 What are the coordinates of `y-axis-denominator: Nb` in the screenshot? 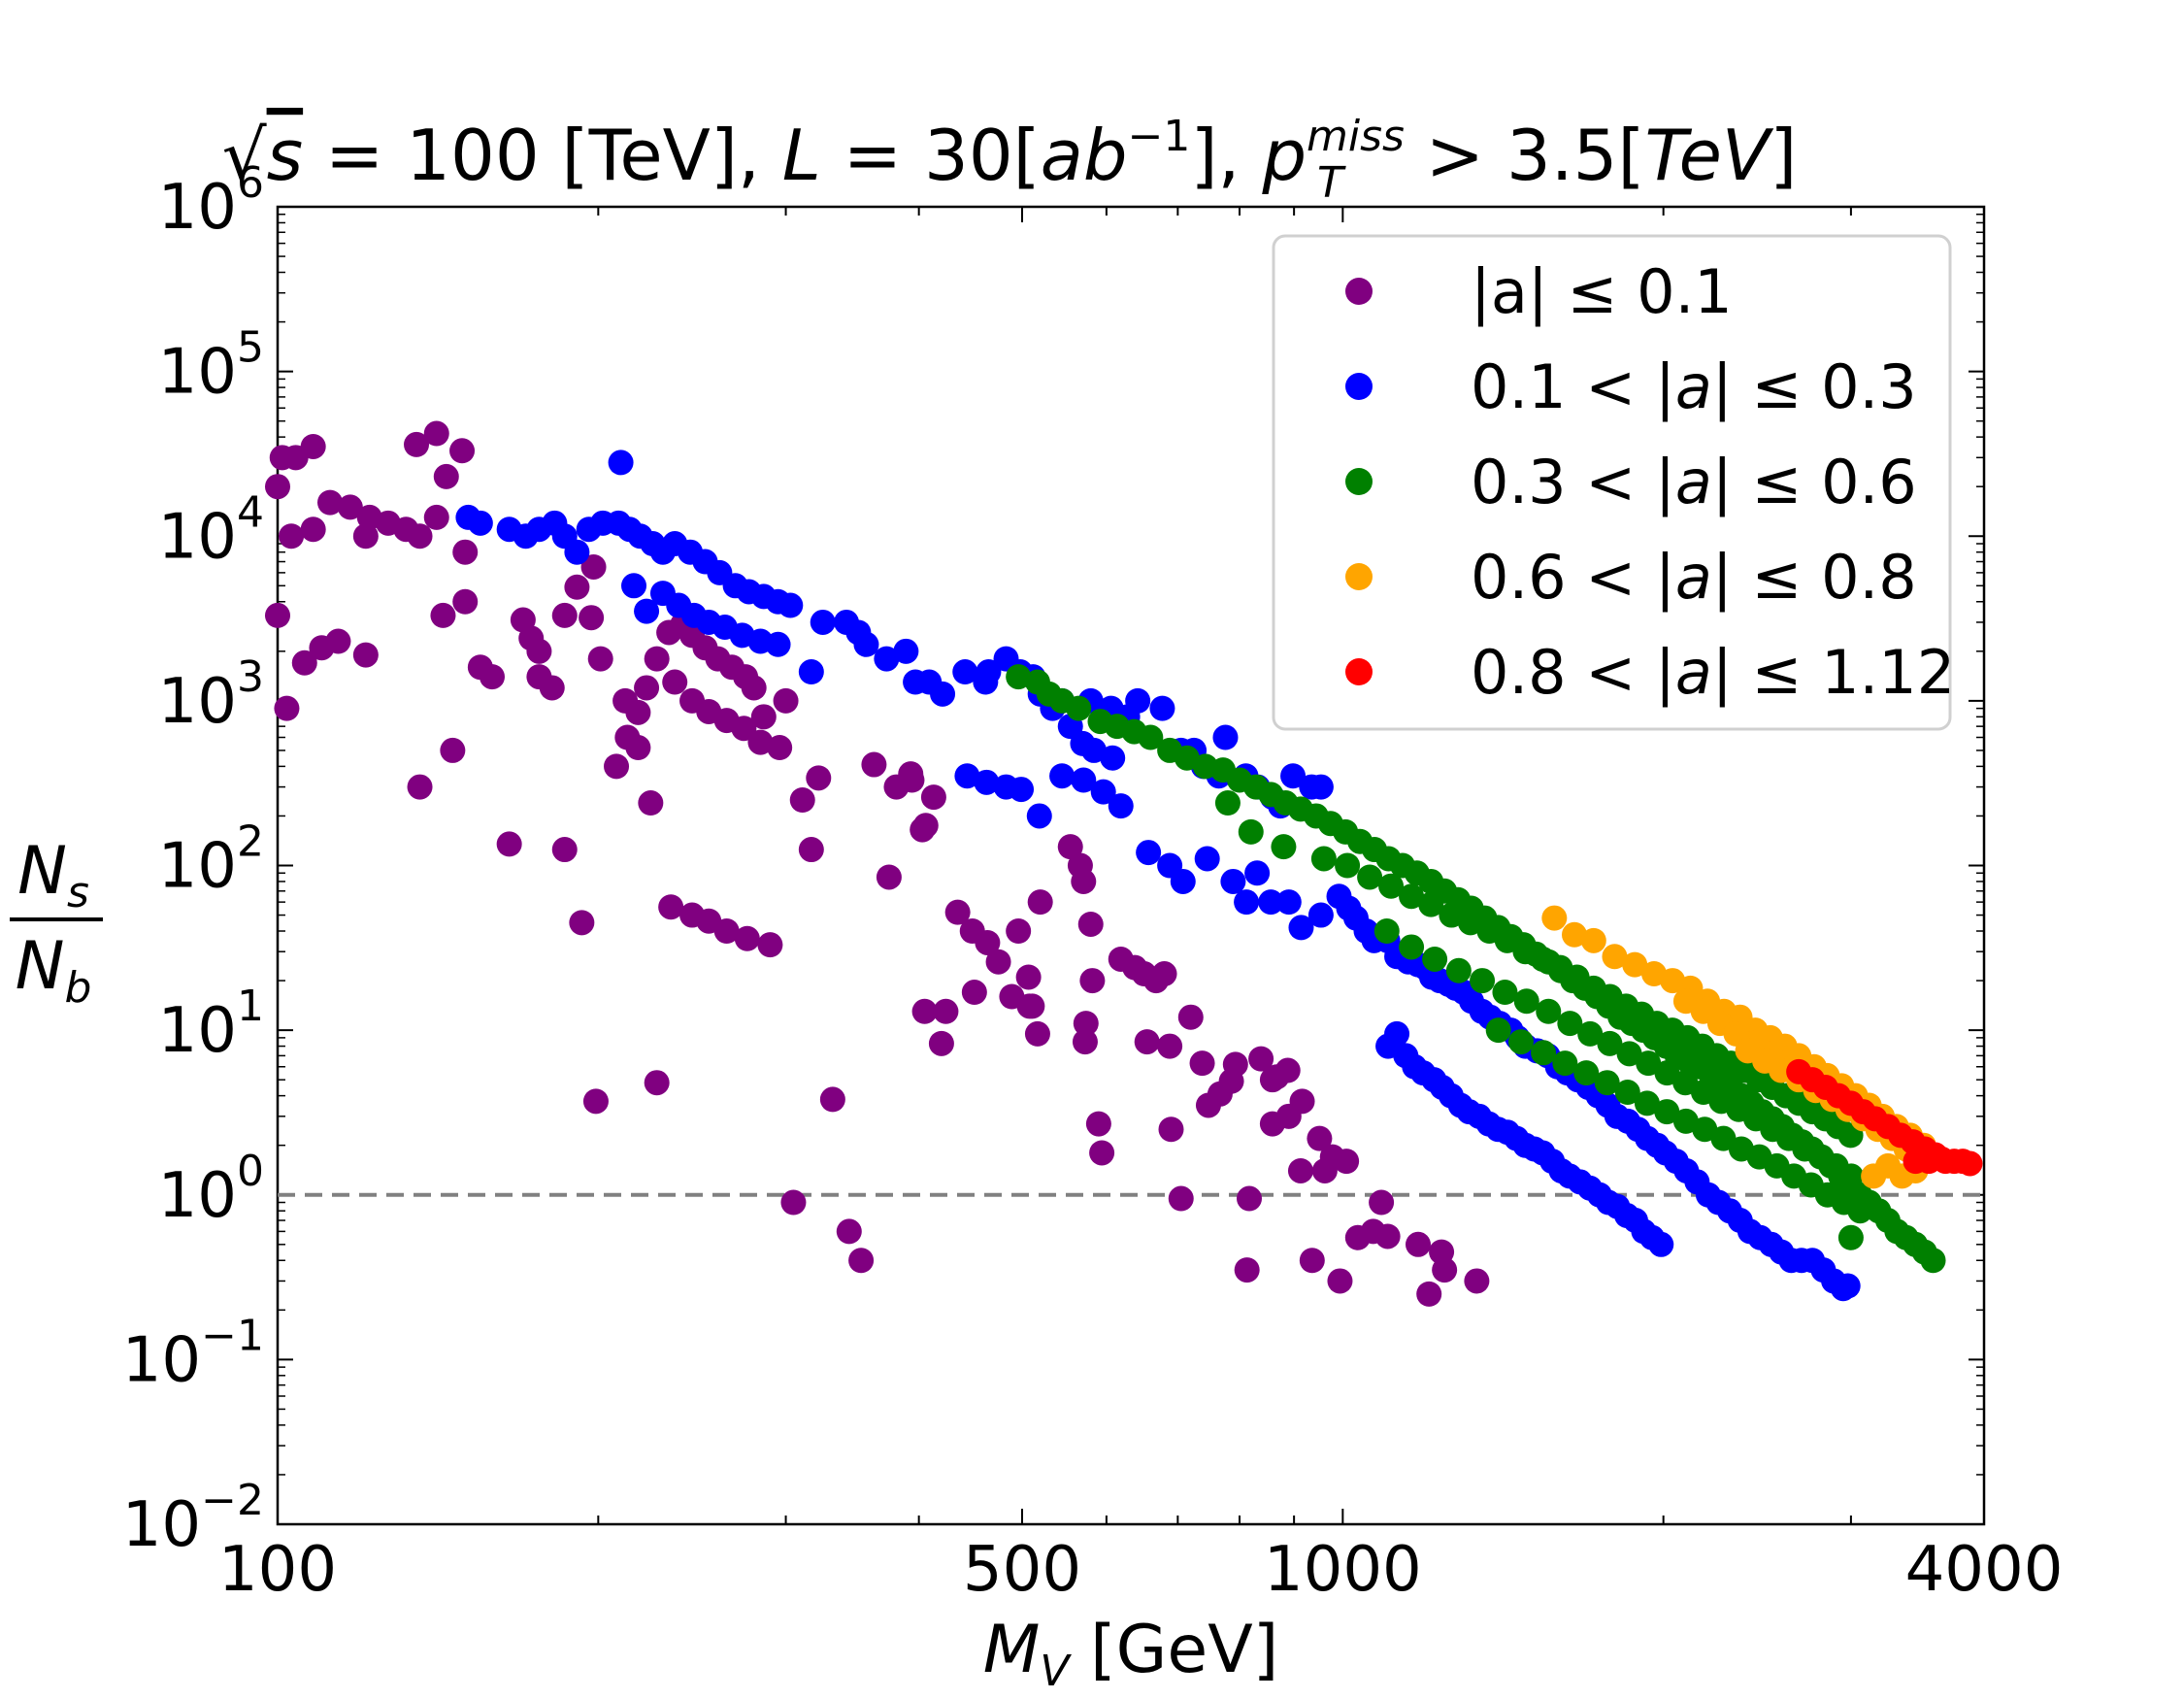 It's located at (54, 970).